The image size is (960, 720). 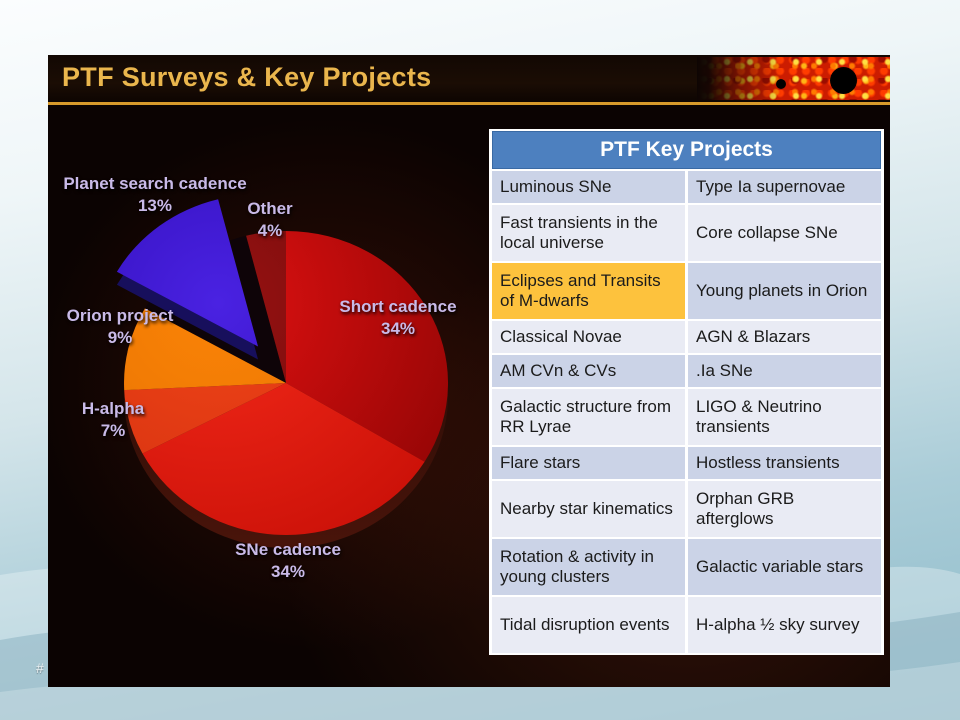 What do you see at coordinates (269, 220) in the screenshot?
I see `pie-label-other: Other 4%` at bounding box center [269, 220].